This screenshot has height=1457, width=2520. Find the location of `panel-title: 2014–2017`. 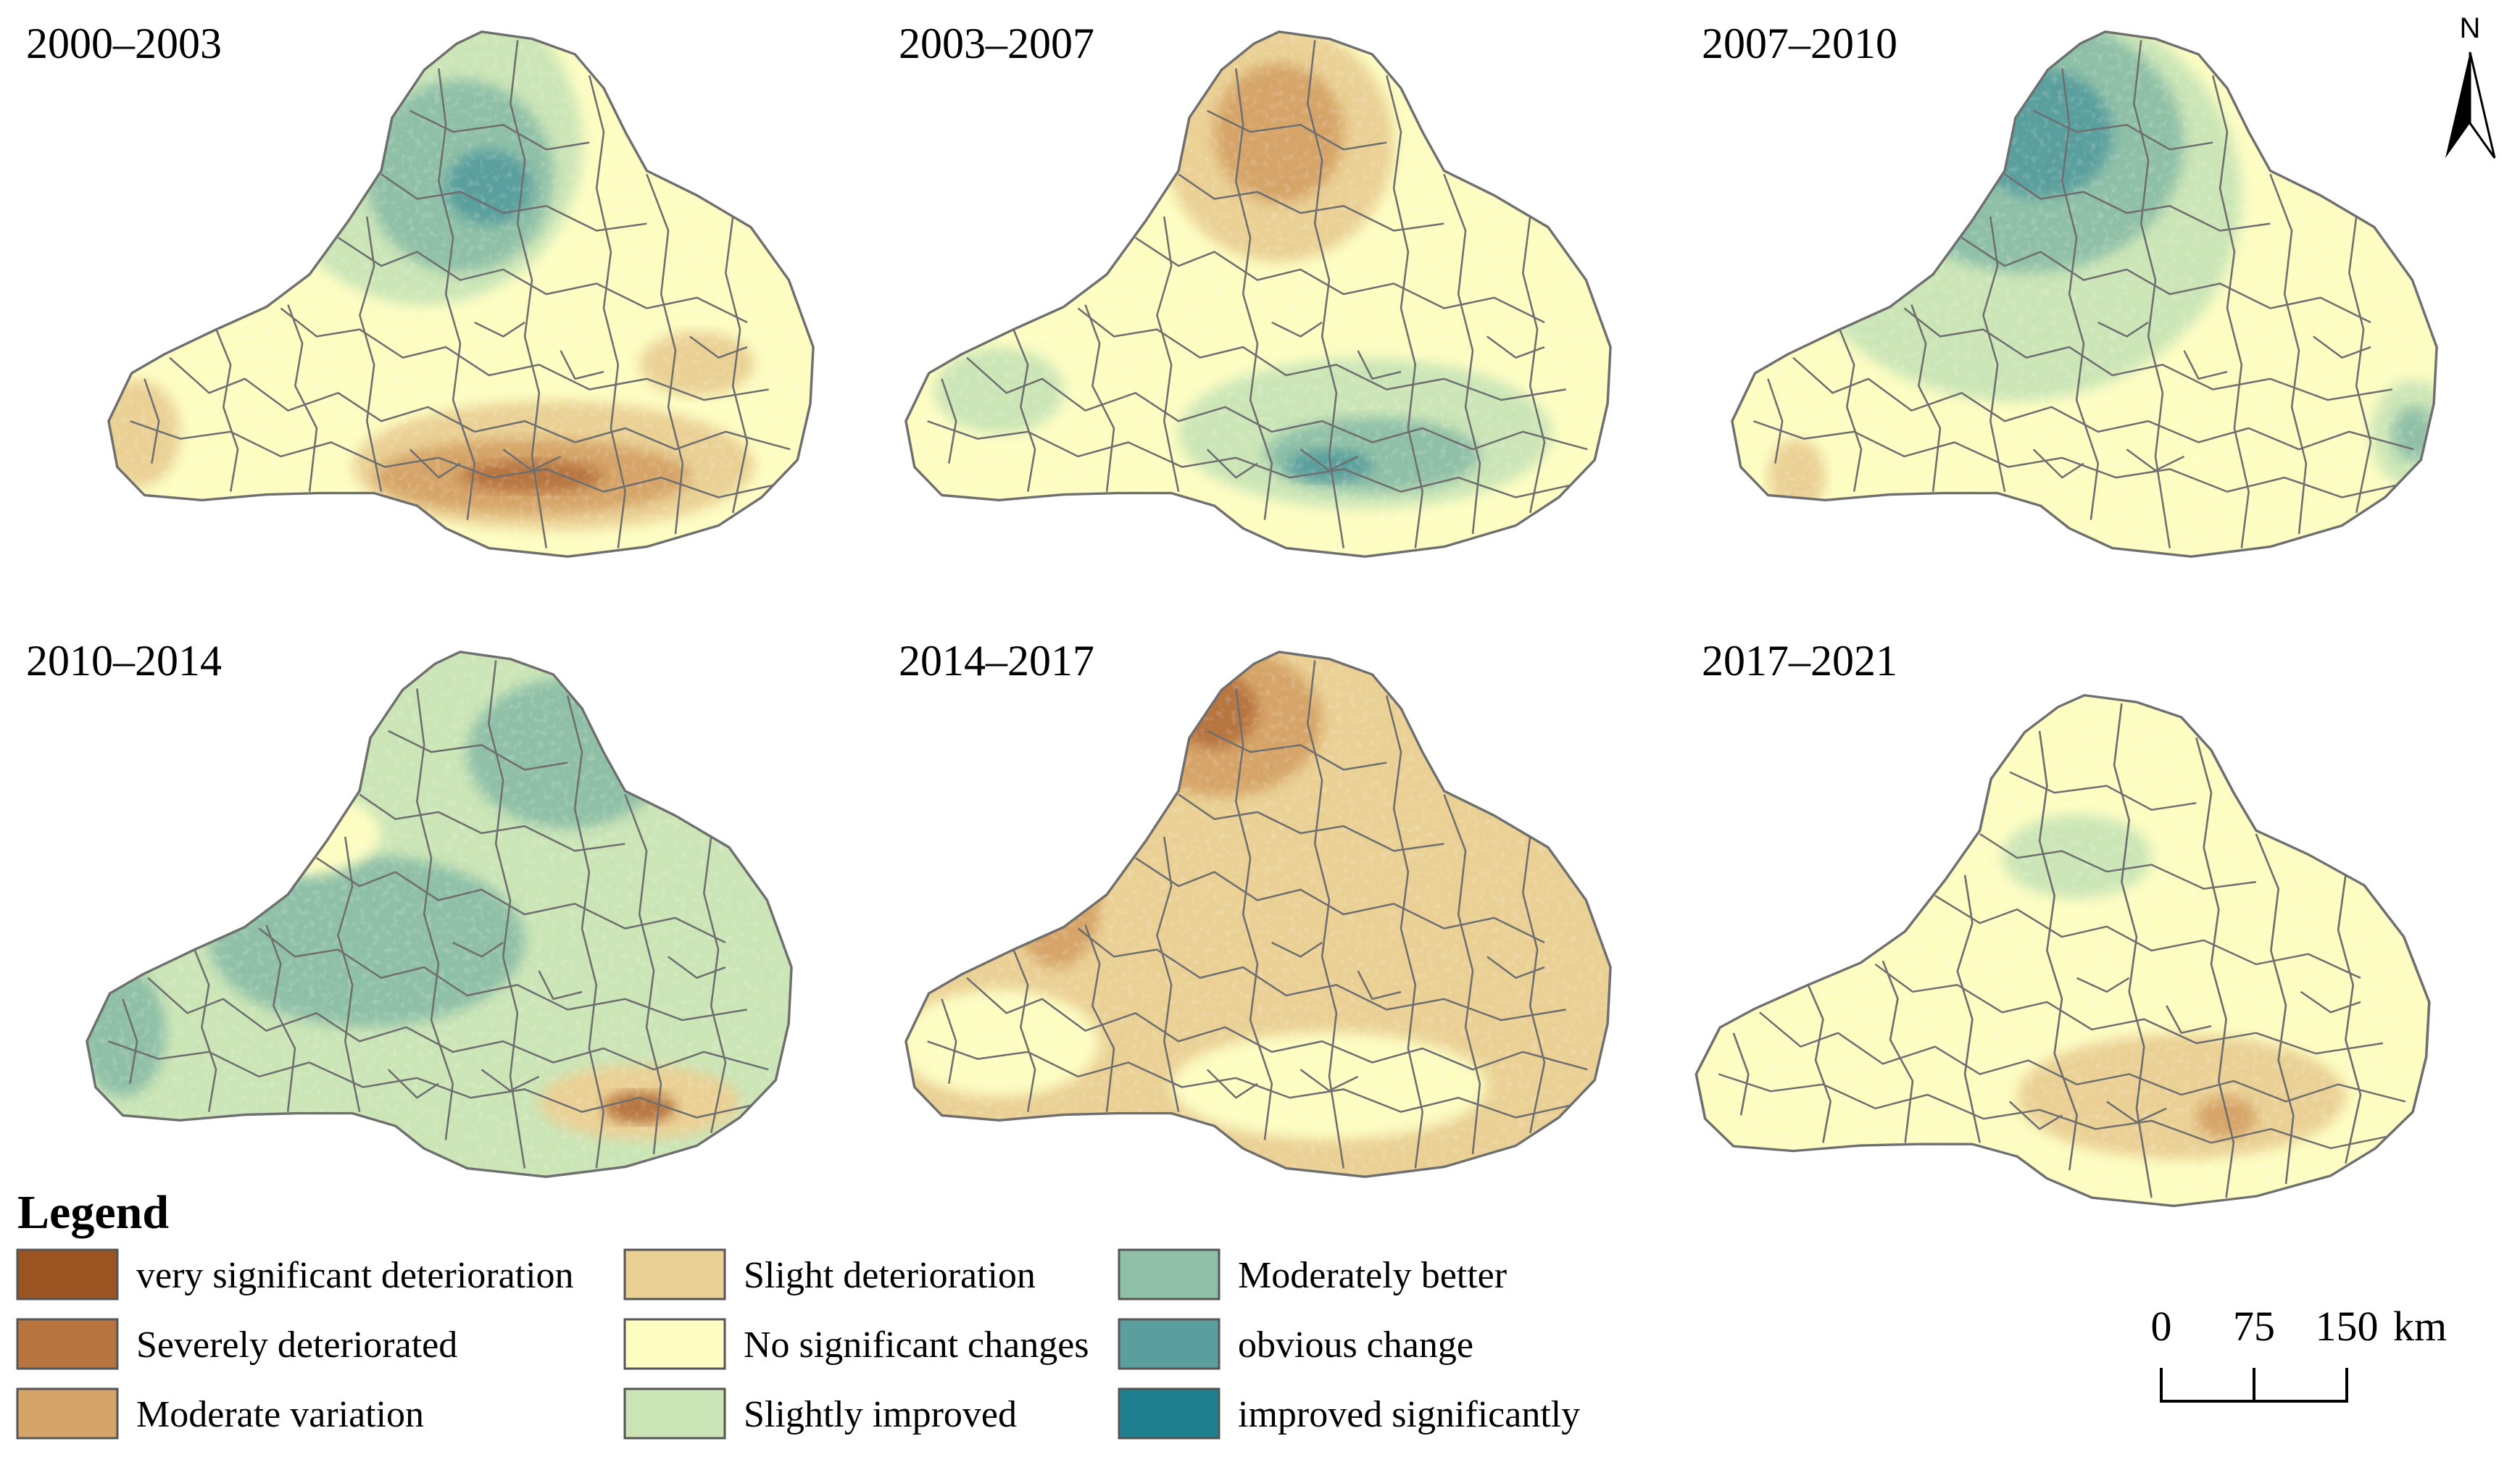

panel-title: 2014–2017 is located at coordinates (997, 661).